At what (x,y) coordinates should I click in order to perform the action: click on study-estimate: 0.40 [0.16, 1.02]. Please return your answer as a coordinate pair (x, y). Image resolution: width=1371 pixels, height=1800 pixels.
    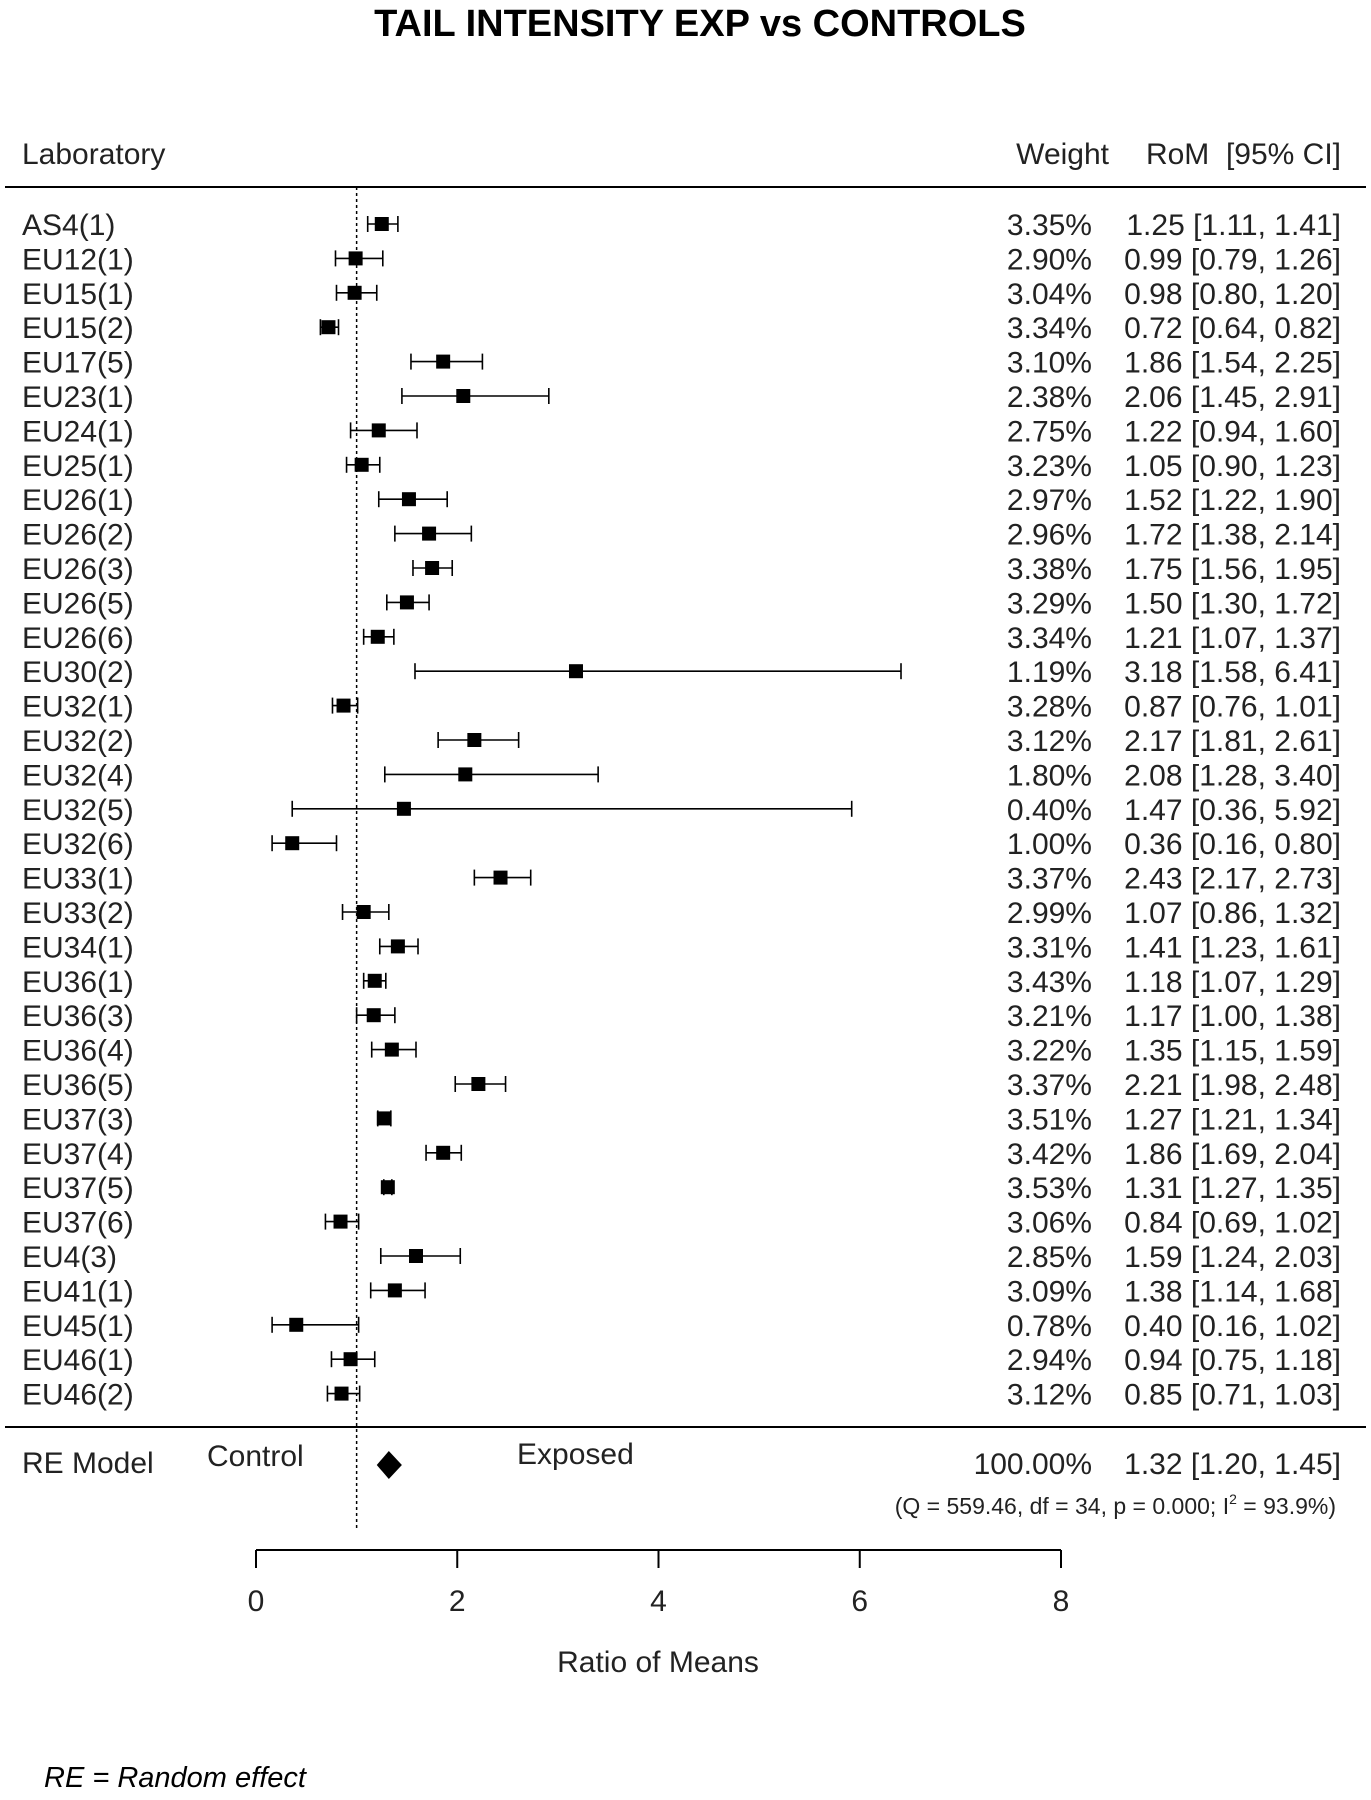
    Looking at the image, I should click on (1232, 1326).